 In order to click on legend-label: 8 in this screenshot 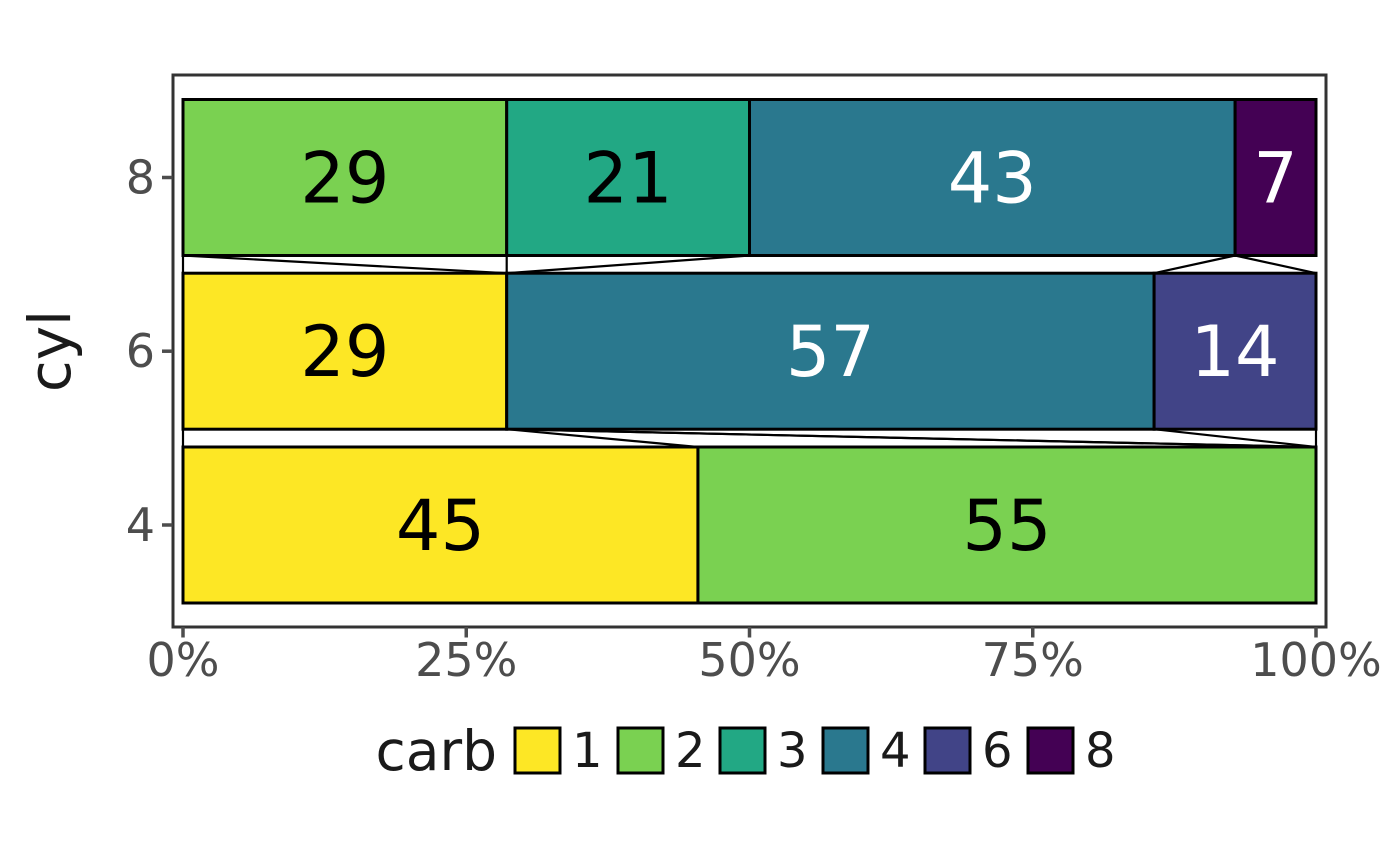, I will do `click(1100, 751)`.